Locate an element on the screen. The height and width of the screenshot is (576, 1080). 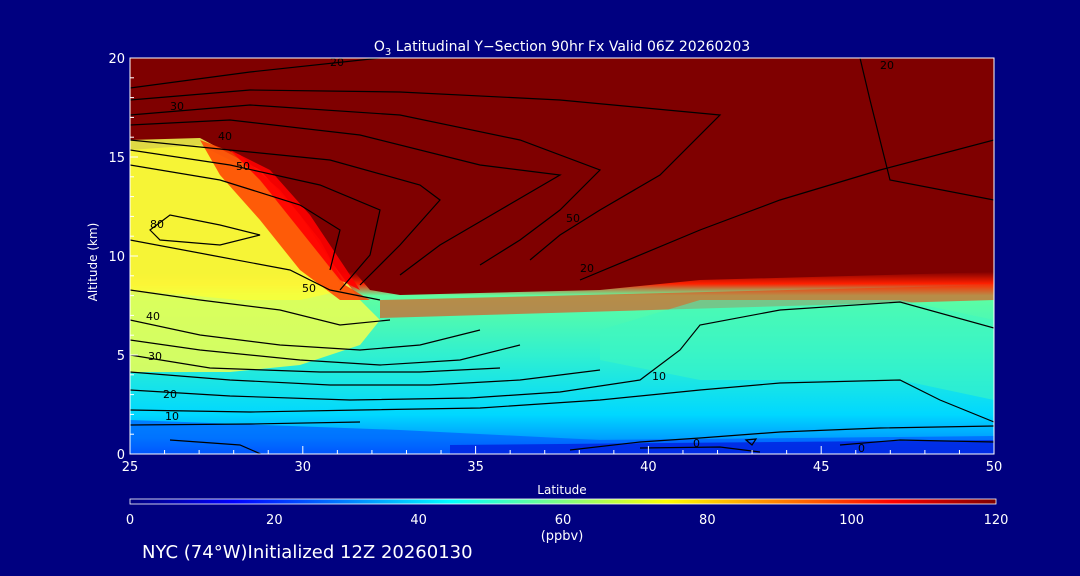
x-tick-label: 35 is located at coordinates (475, 467).